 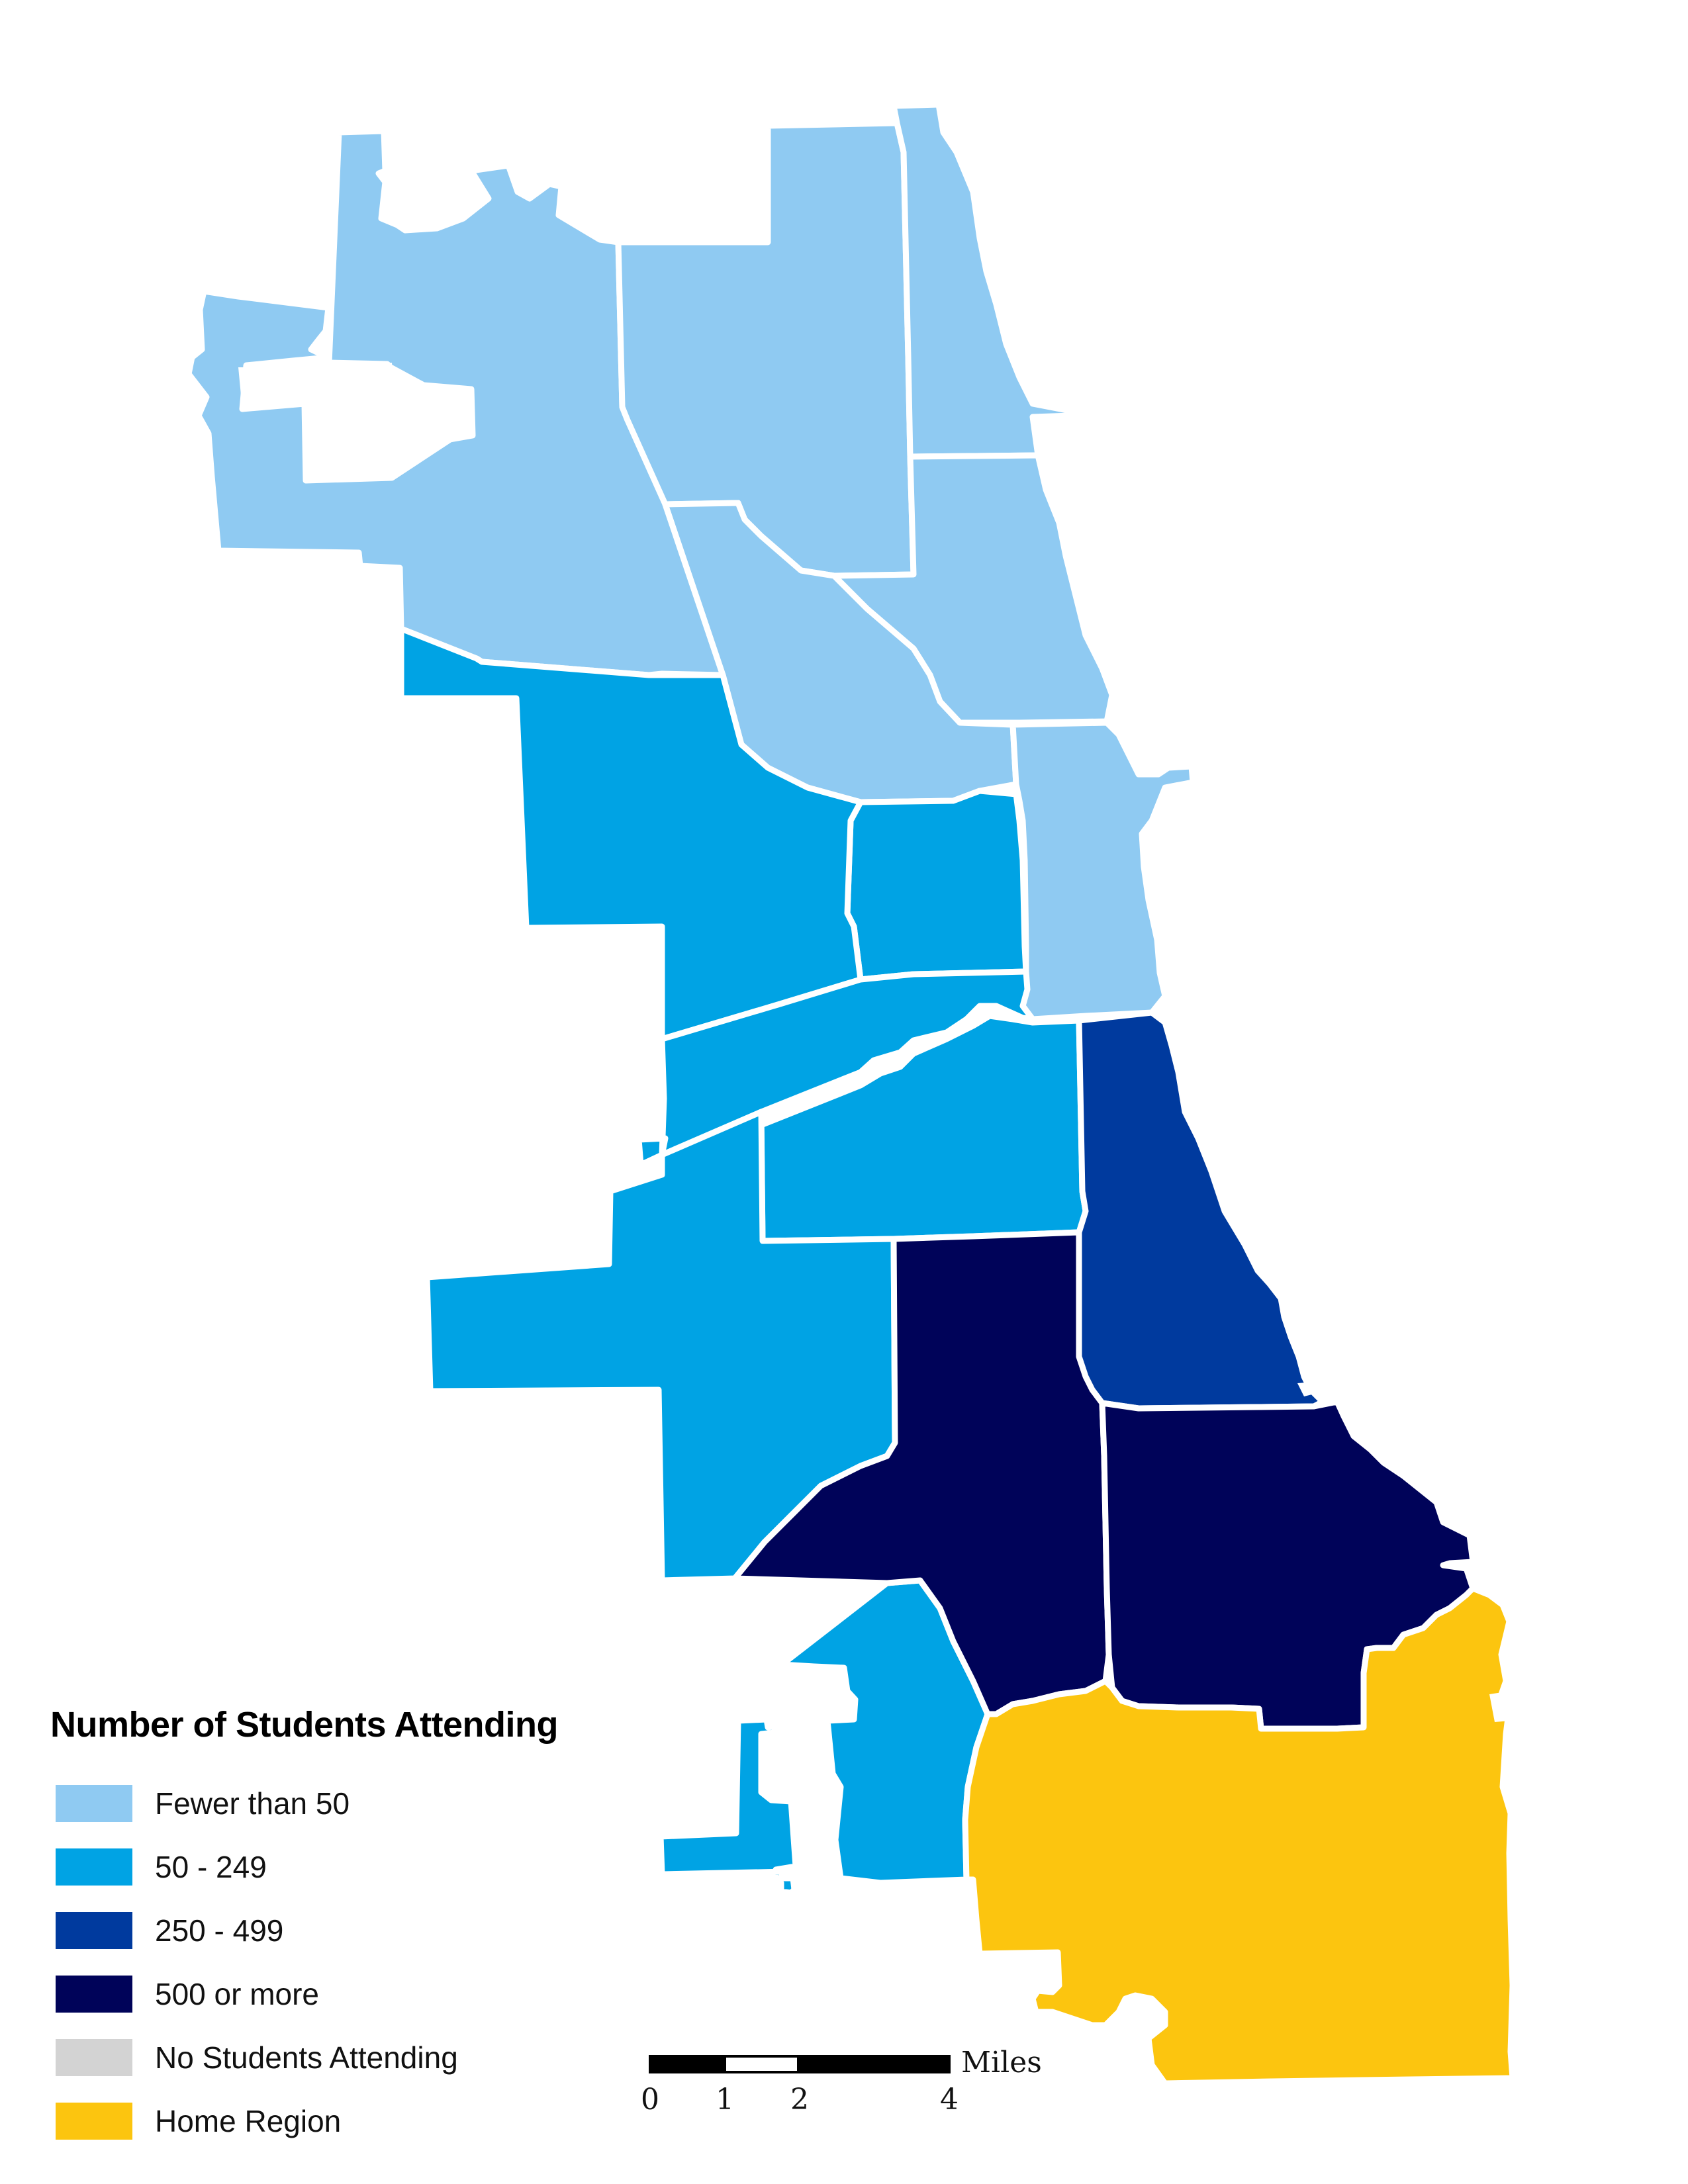 What do you see at coordinates (211, 1867) in the screenshot?
I see `legend-label: 50 - 249` at bounding box center [211, 1867].